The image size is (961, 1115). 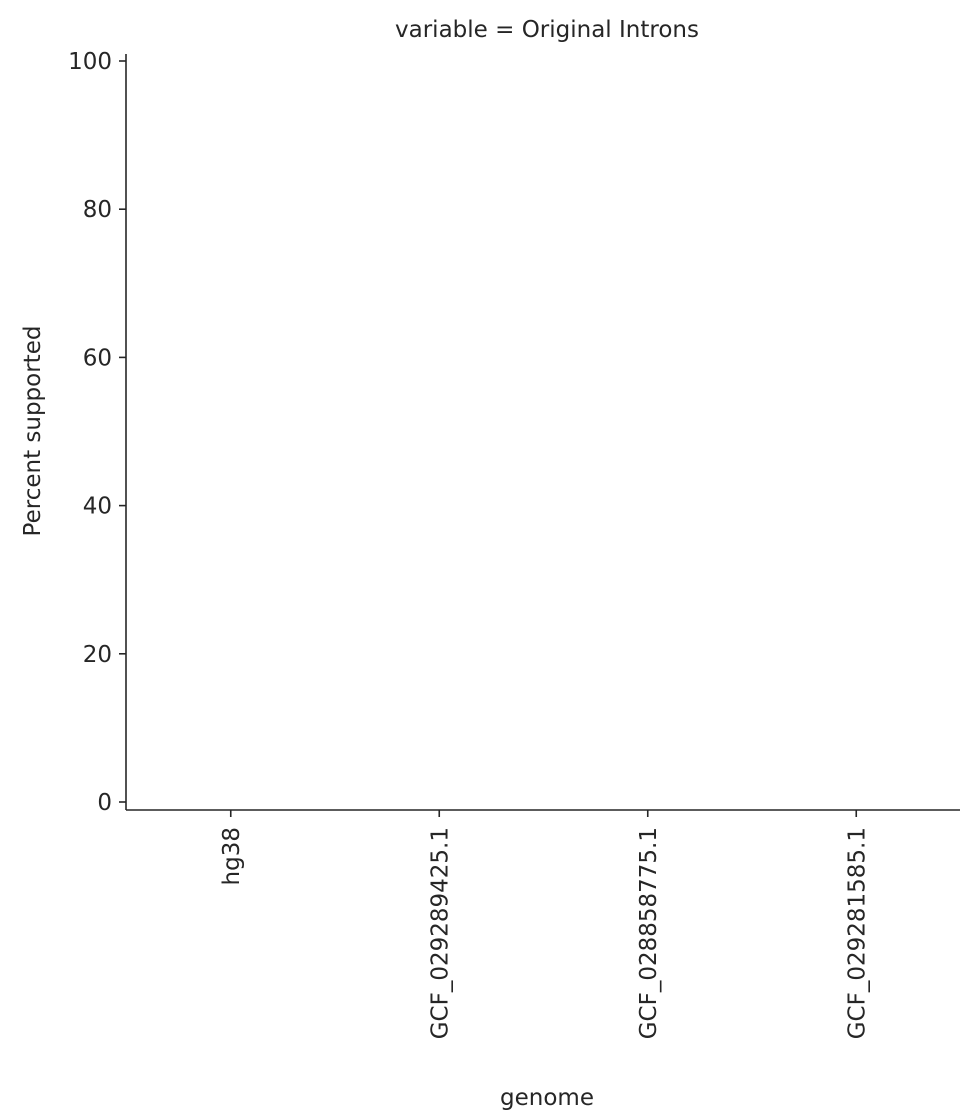 What do you see at coordinates (97, 210) in the screenshot?
I see `y-tick-label: 80` at bounding box center [97, 210].